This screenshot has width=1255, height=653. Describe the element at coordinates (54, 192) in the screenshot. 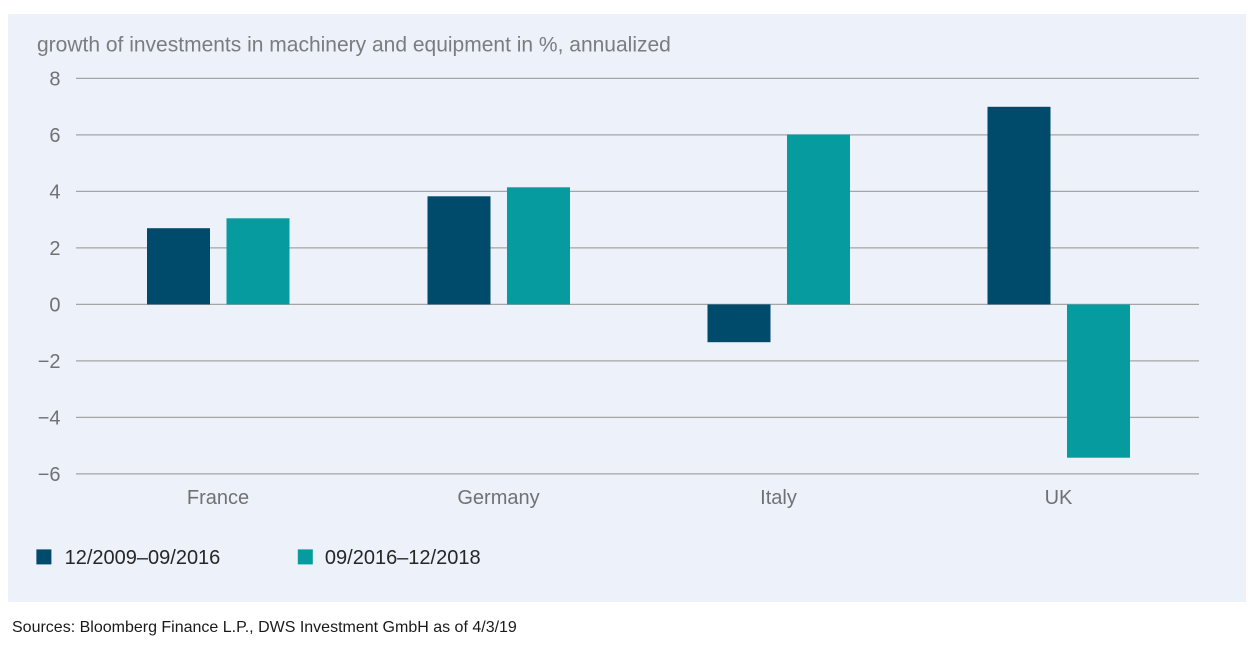

I see `svg-text: 4` at that location.